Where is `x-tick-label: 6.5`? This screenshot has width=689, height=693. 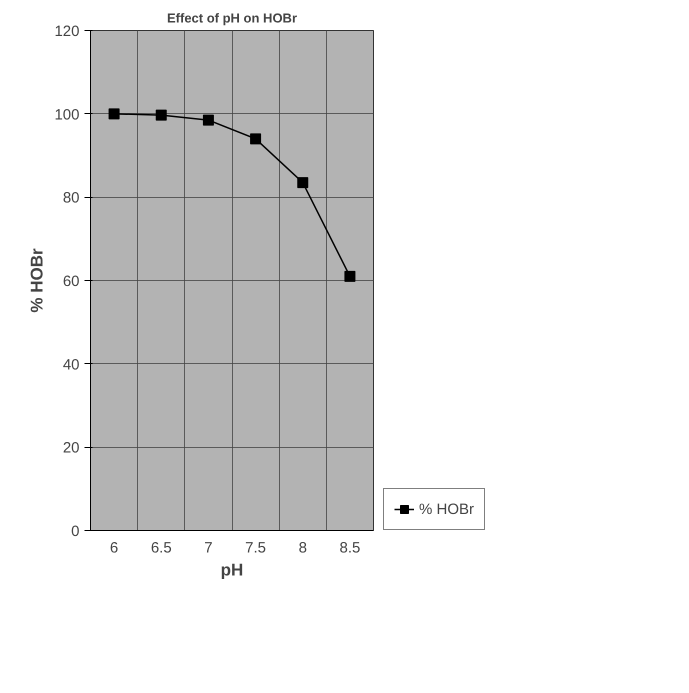
x-tick-label: 6.5 is located at coordinates (161, 548).